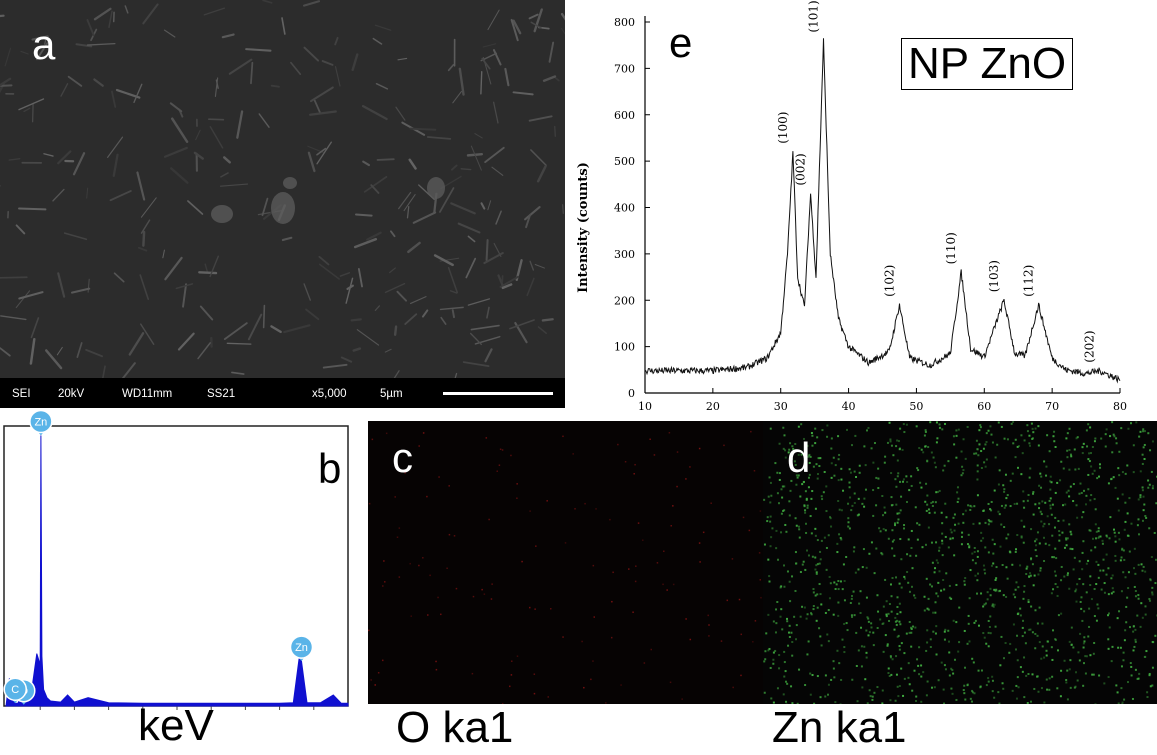 This screenshot has height=755, width=1157. What do you see at coordinates (713, 406) in the screenshot?
I see `xrd-x-tick-label: 20` at bounding box center [713, 406].